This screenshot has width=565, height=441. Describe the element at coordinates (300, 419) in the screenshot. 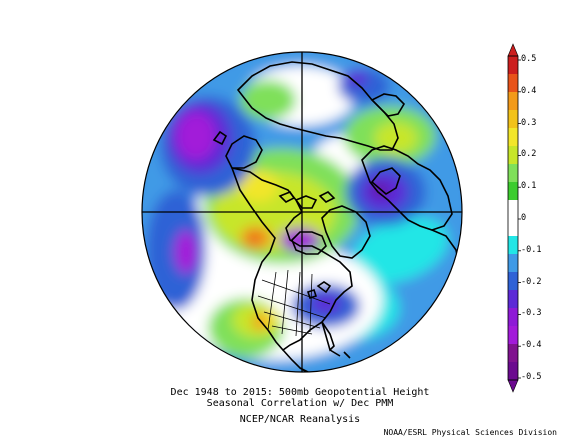

I see `caption-line-3: NCEP/NCAR Reanalysis` at that location.